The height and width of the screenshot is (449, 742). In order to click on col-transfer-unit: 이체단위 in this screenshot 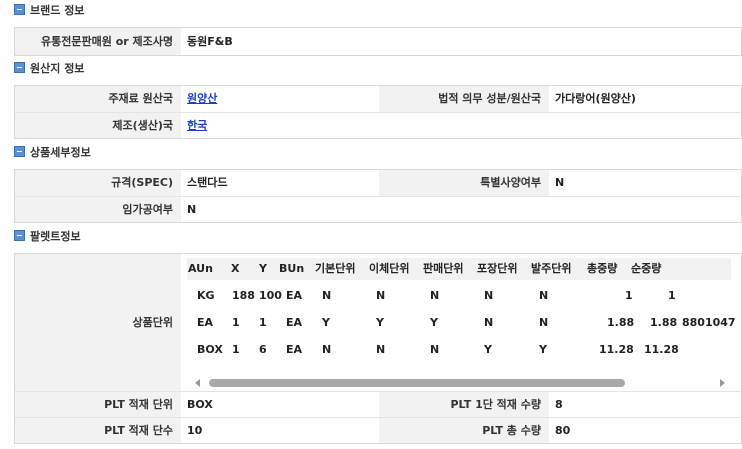, I will do `click(389, 268)`.